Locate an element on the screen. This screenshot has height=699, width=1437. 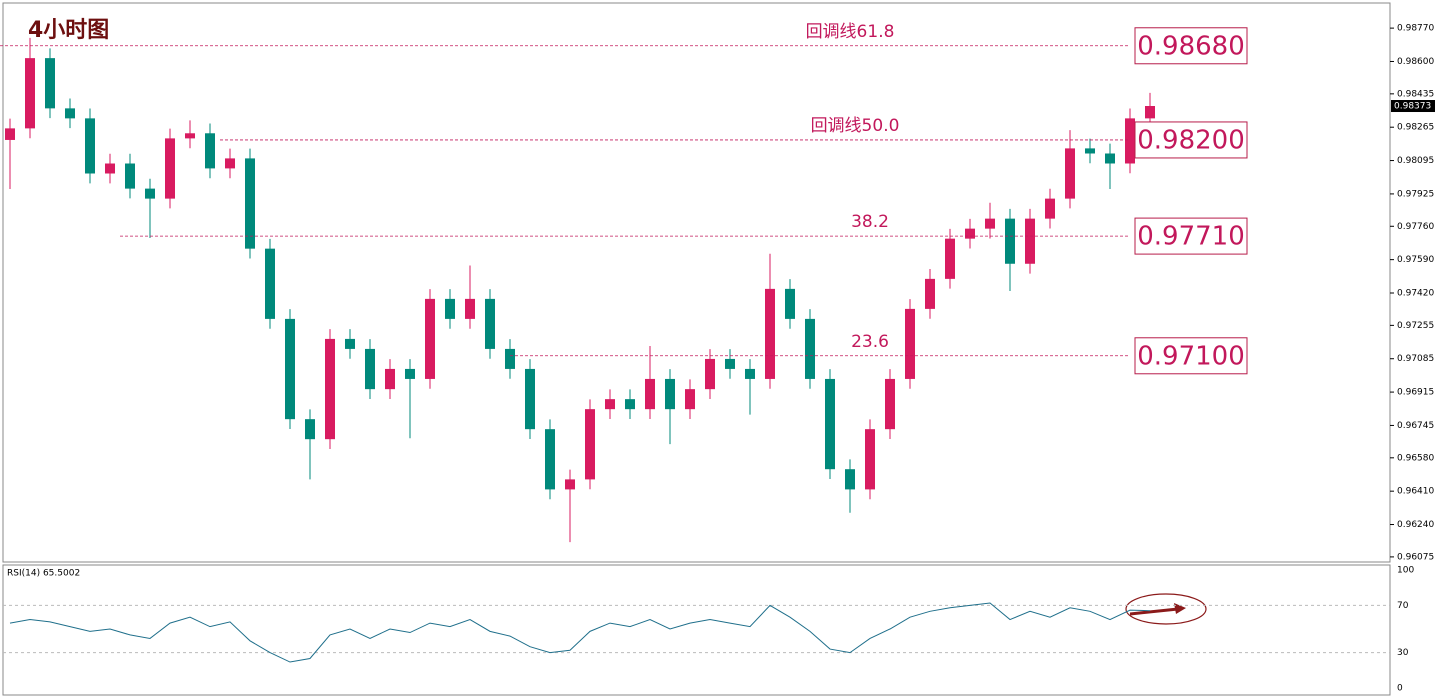
fib-name: 23.6 is located at coordinates (870, 342).